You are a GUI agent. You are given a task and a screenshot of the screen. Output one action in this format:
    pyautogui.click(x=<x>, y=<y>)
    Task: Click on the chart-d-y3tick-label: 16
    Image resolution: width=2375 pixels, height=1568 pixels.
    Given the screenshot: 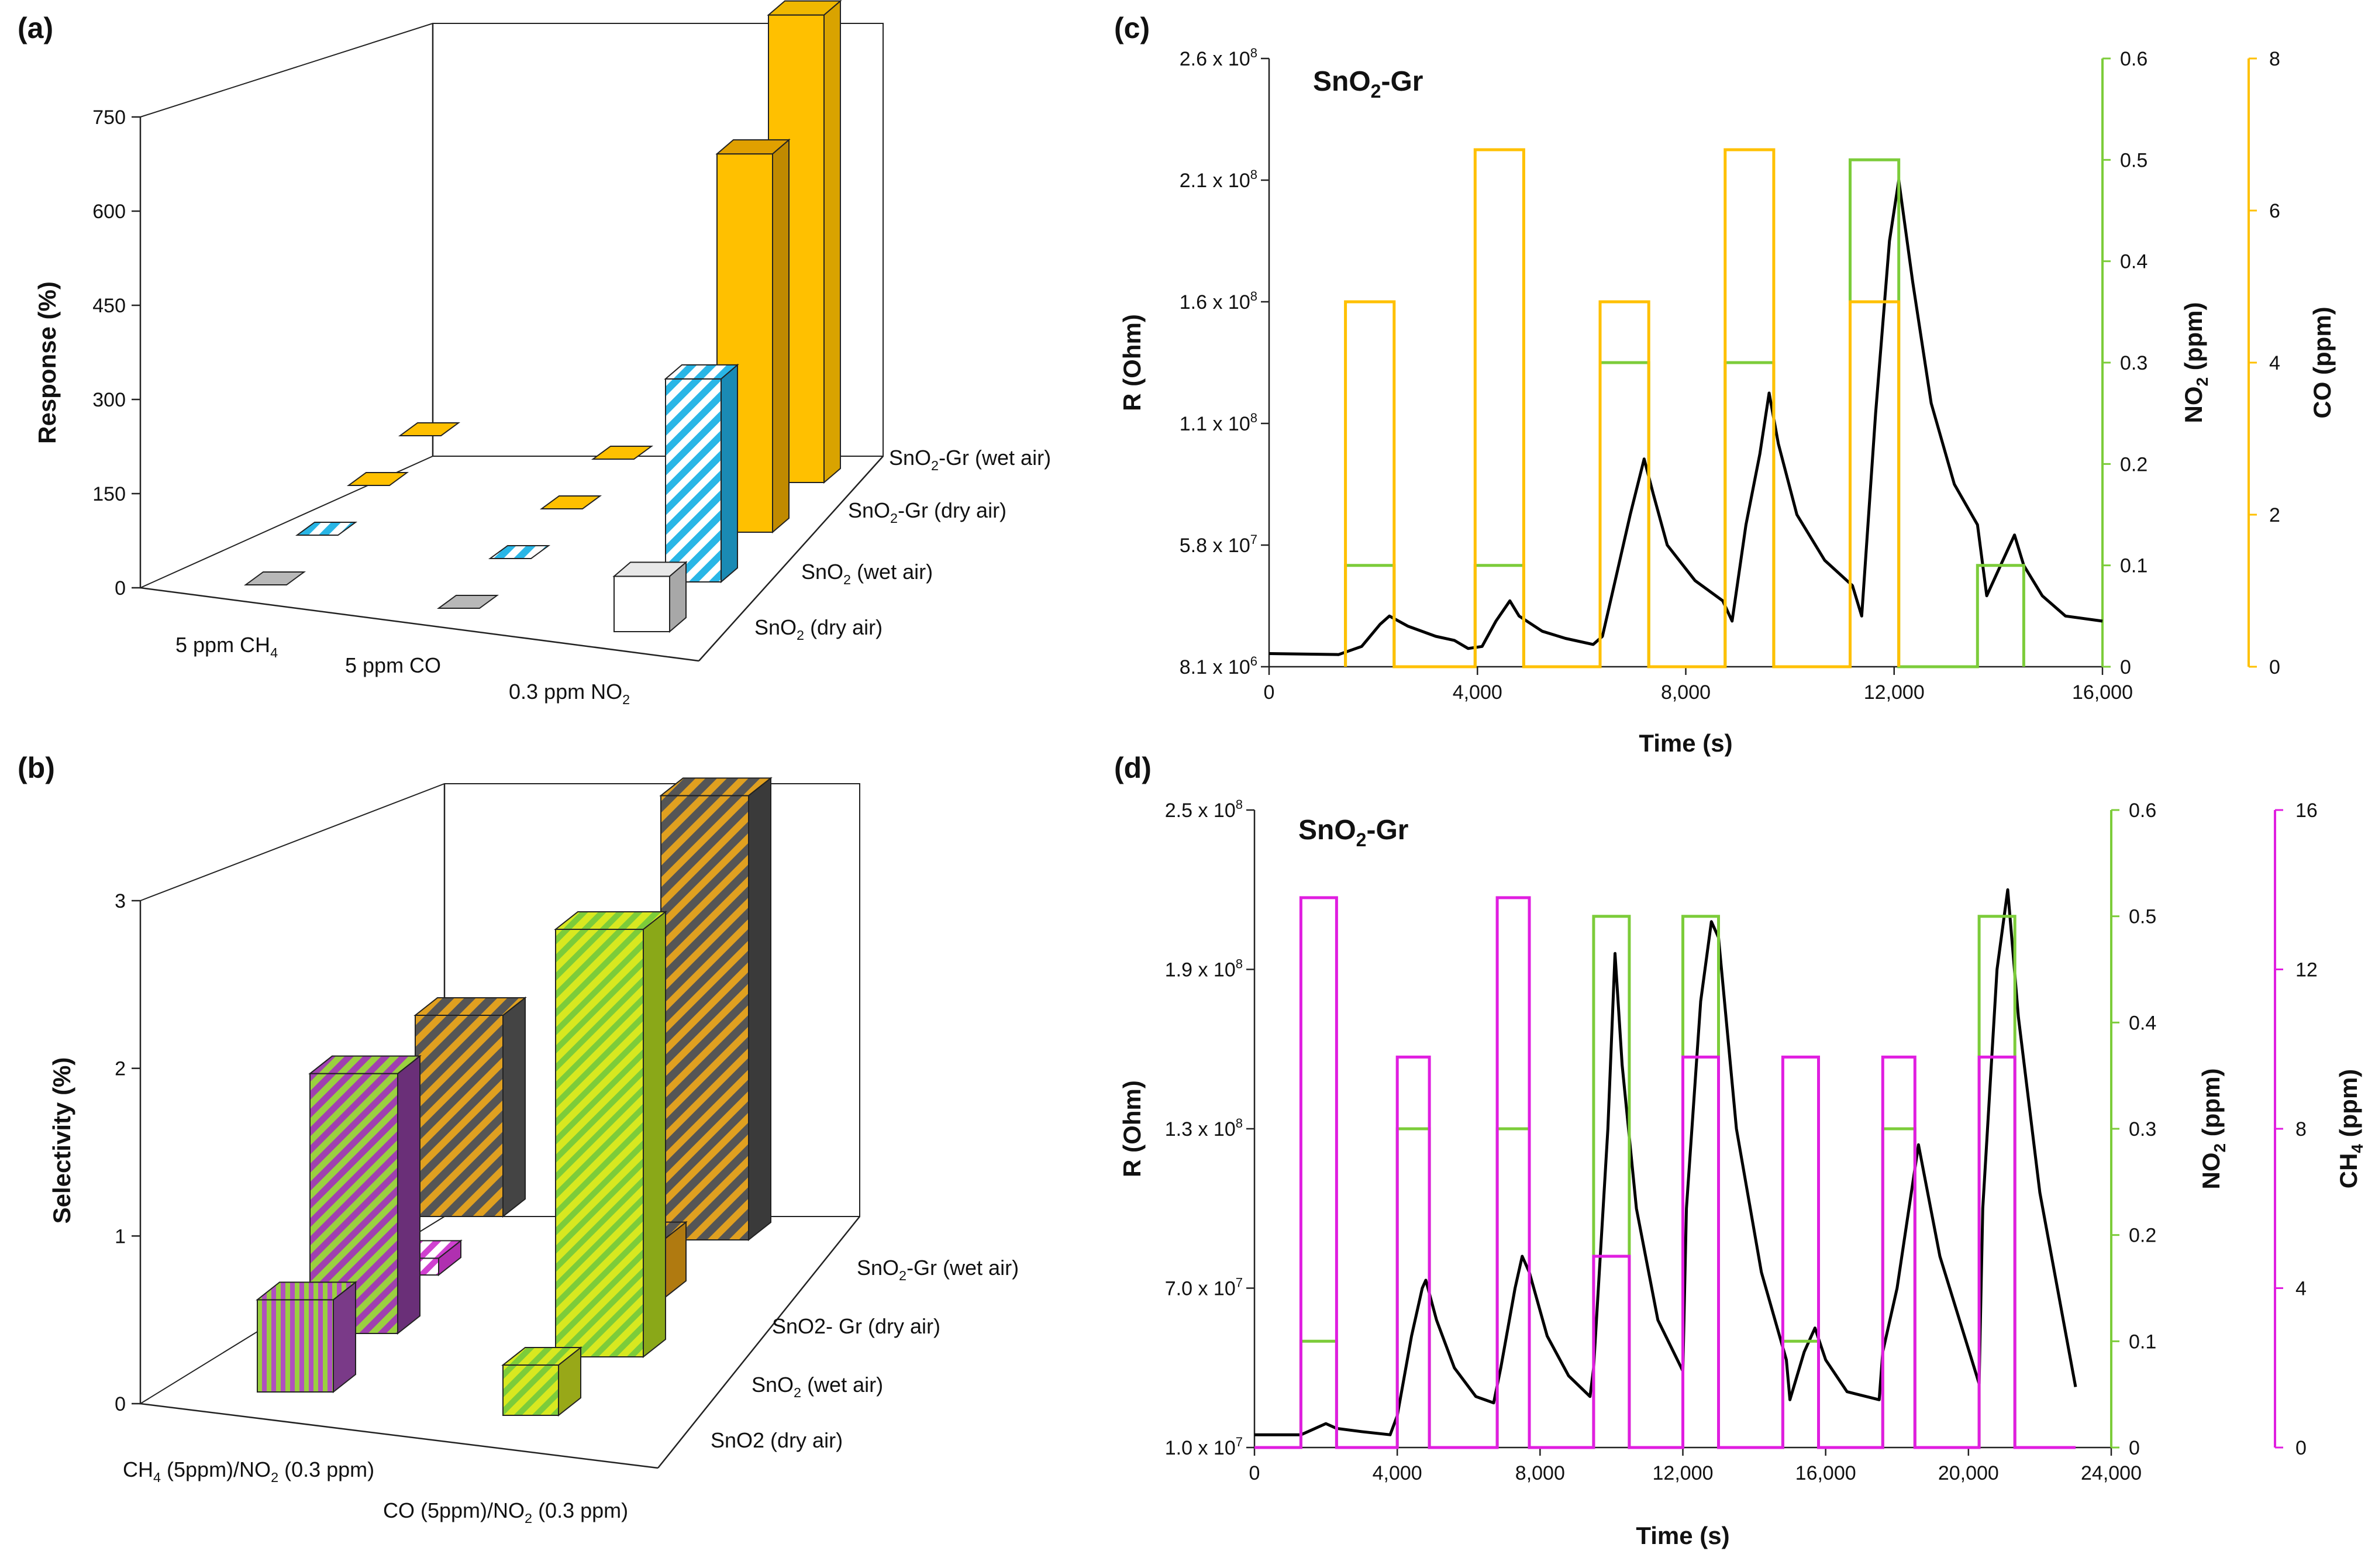 What is the action you would take?
    pyautogui.click(x=2306, y=811)
    